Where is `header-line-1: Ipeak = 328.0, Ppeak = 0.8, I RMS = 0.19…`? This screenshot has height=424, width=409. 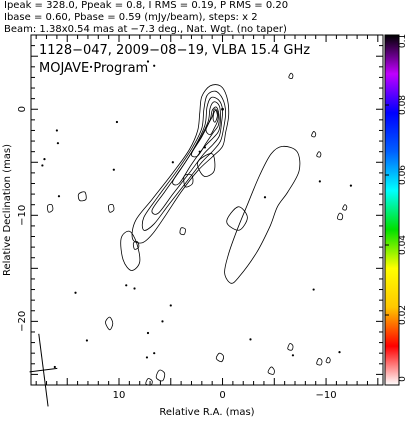 header-line-1: Ipeak = 328.0, Ppeak = 0.8, I RMS = 0.19… is located at coordinates (146, 5).